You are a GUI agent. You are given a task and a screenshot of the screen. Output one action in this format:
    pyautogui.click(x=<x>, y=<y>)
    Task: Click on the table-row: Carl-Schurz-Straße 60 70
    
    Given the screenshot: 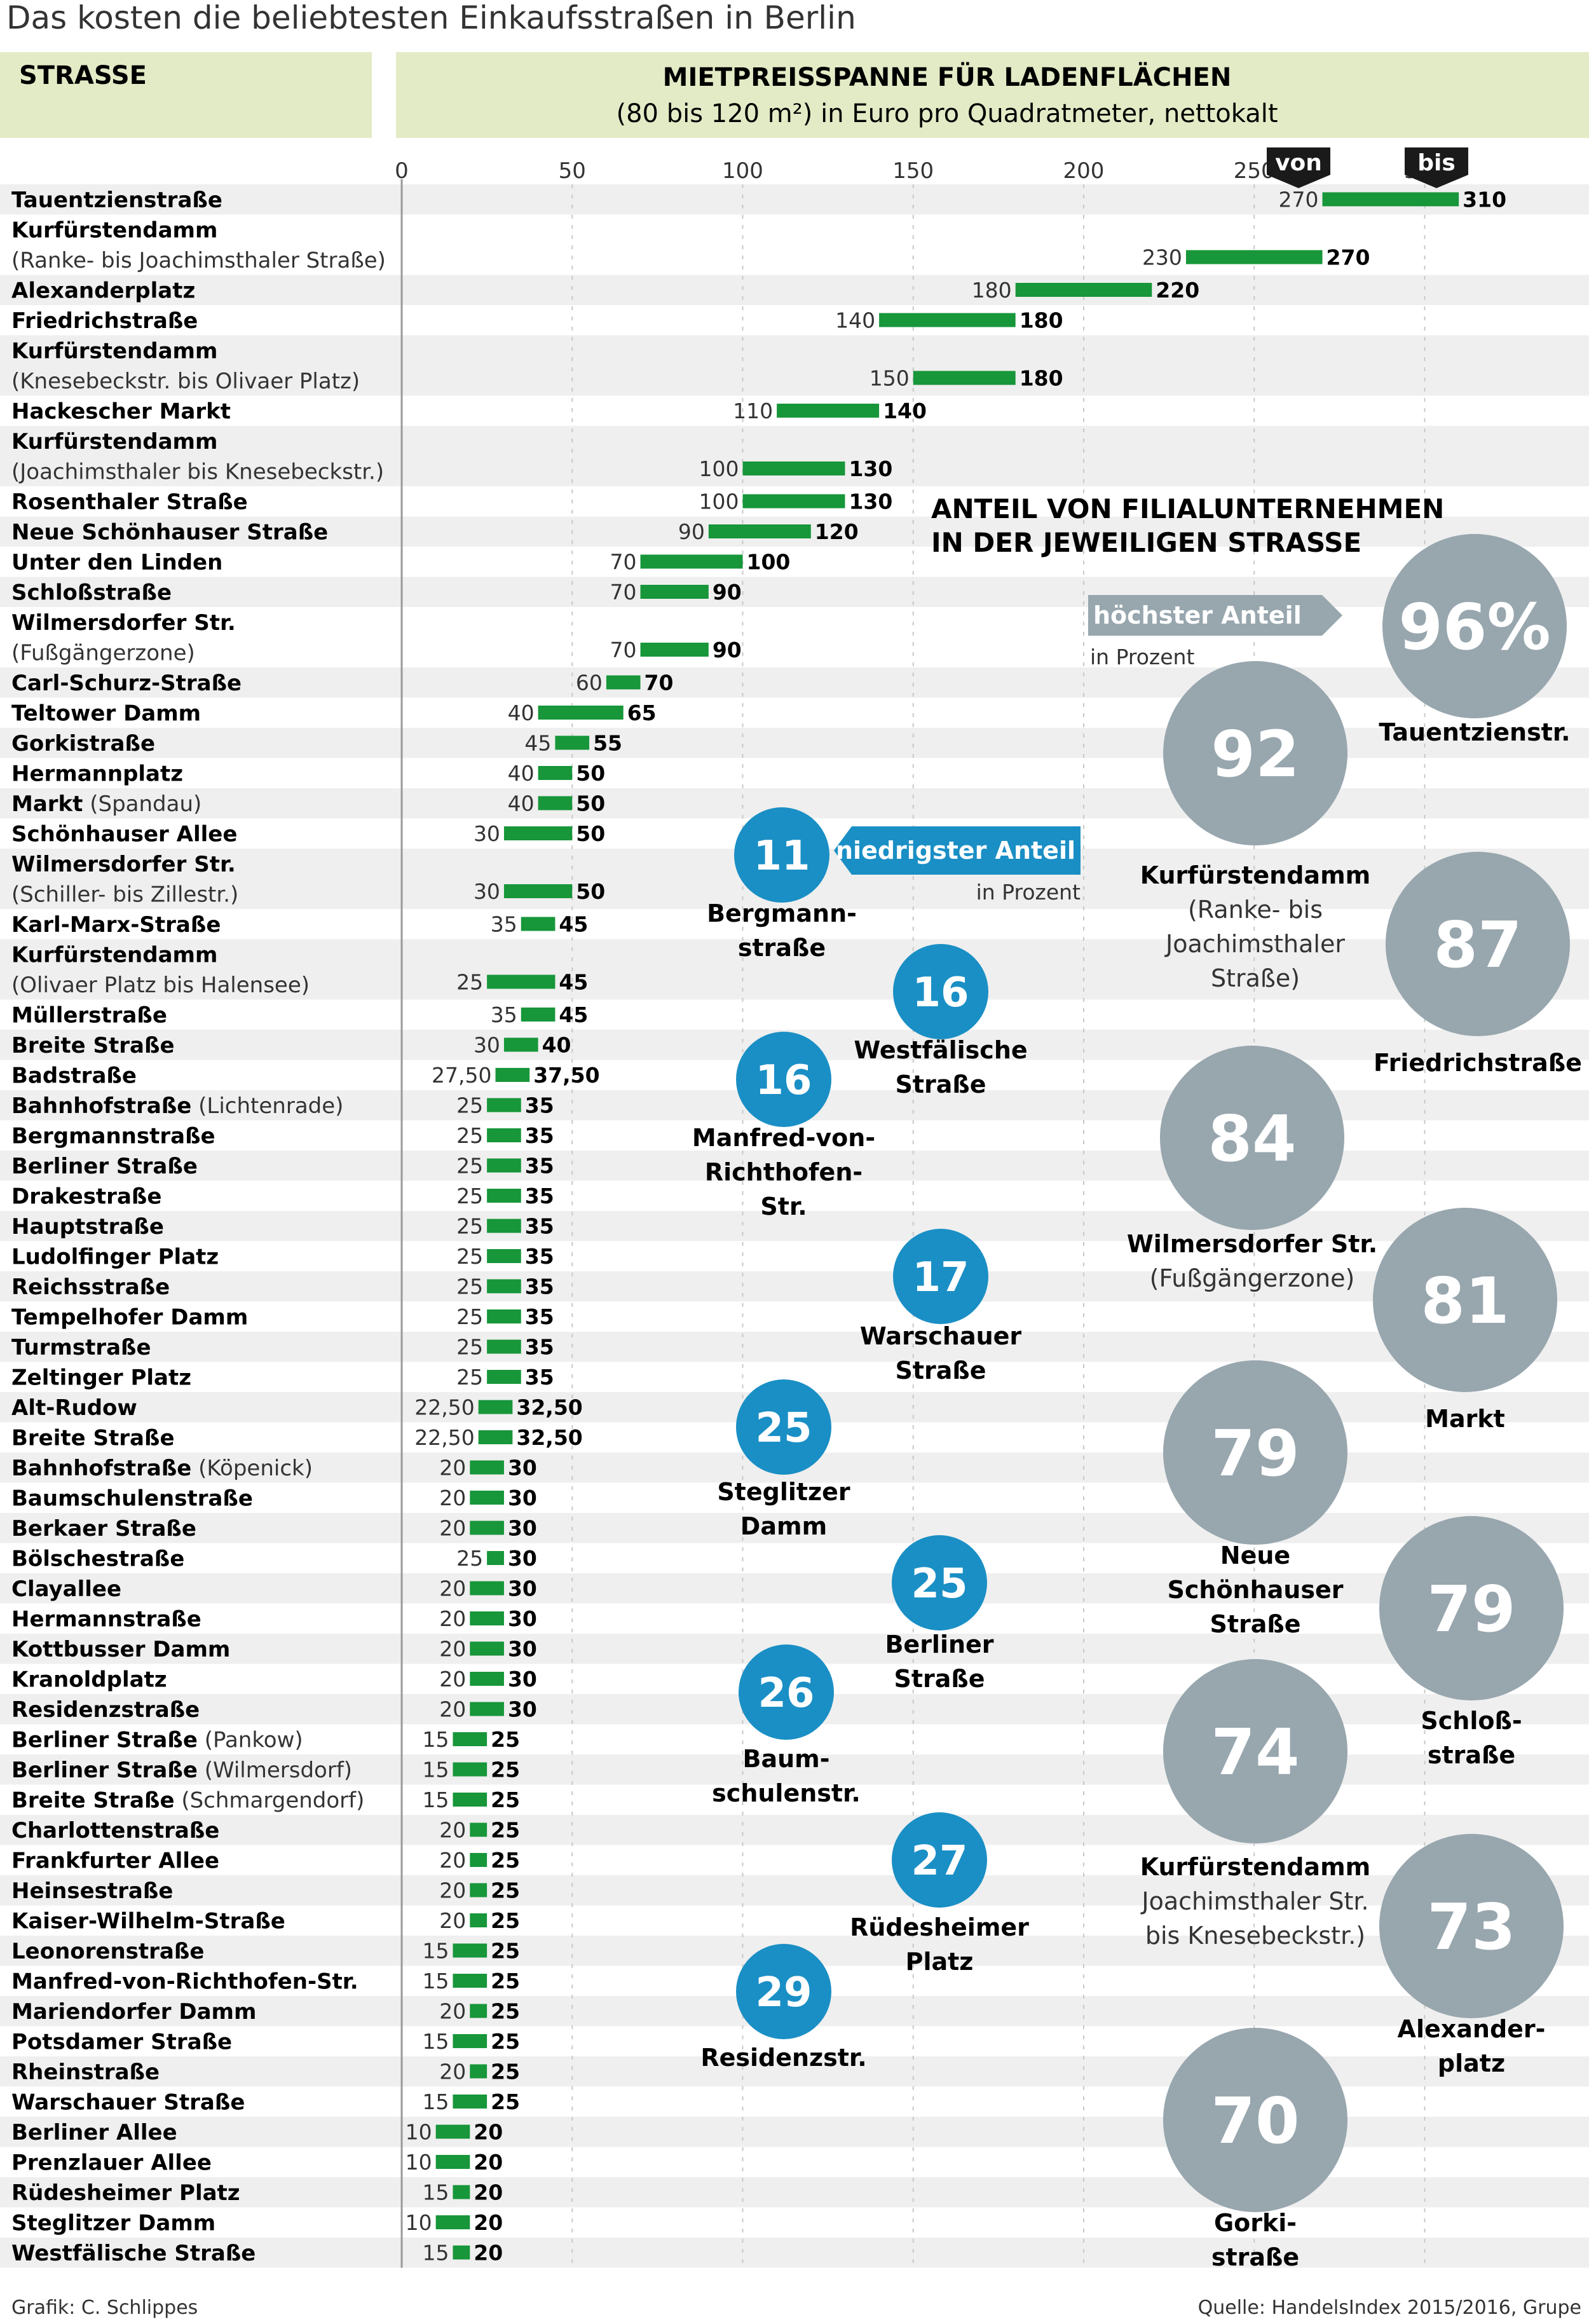 What is the action you would take?
    pyautogui.click(x=342, y=684)
    